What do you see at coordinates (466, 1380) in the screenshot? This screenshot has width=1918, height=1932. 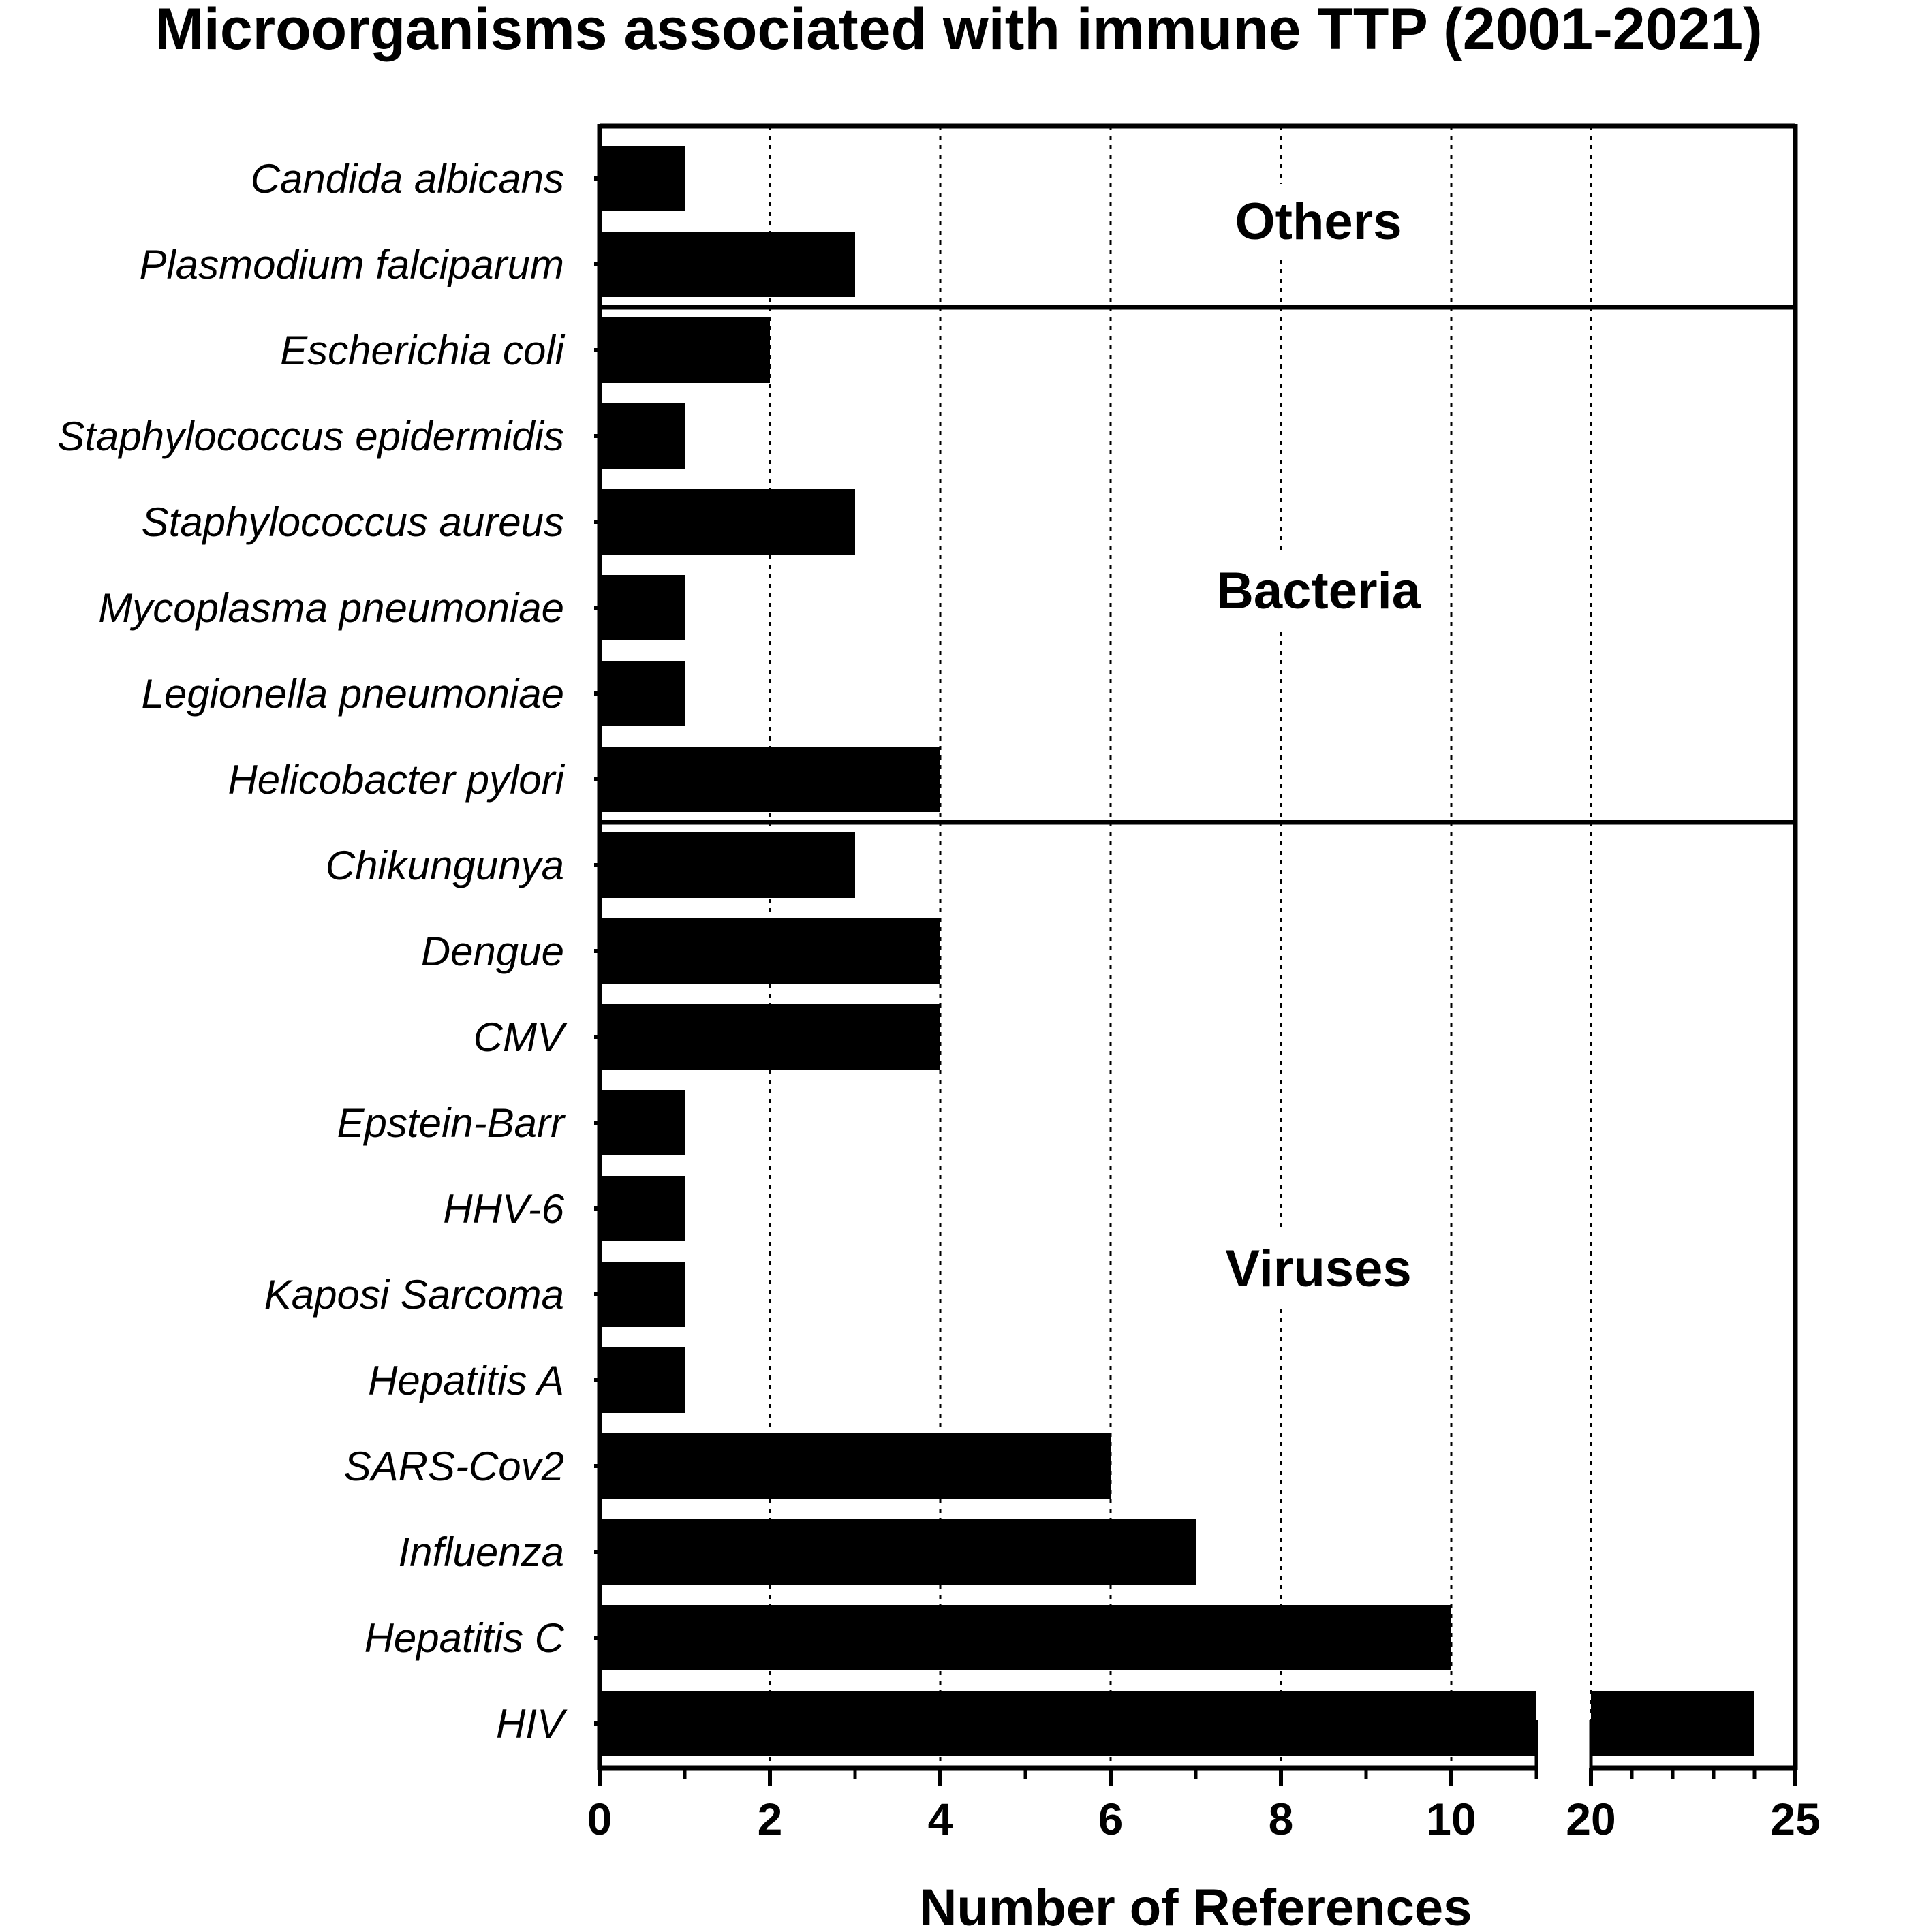 I see `category-label: Hepatitis A` at bounding box center [466, 1380].